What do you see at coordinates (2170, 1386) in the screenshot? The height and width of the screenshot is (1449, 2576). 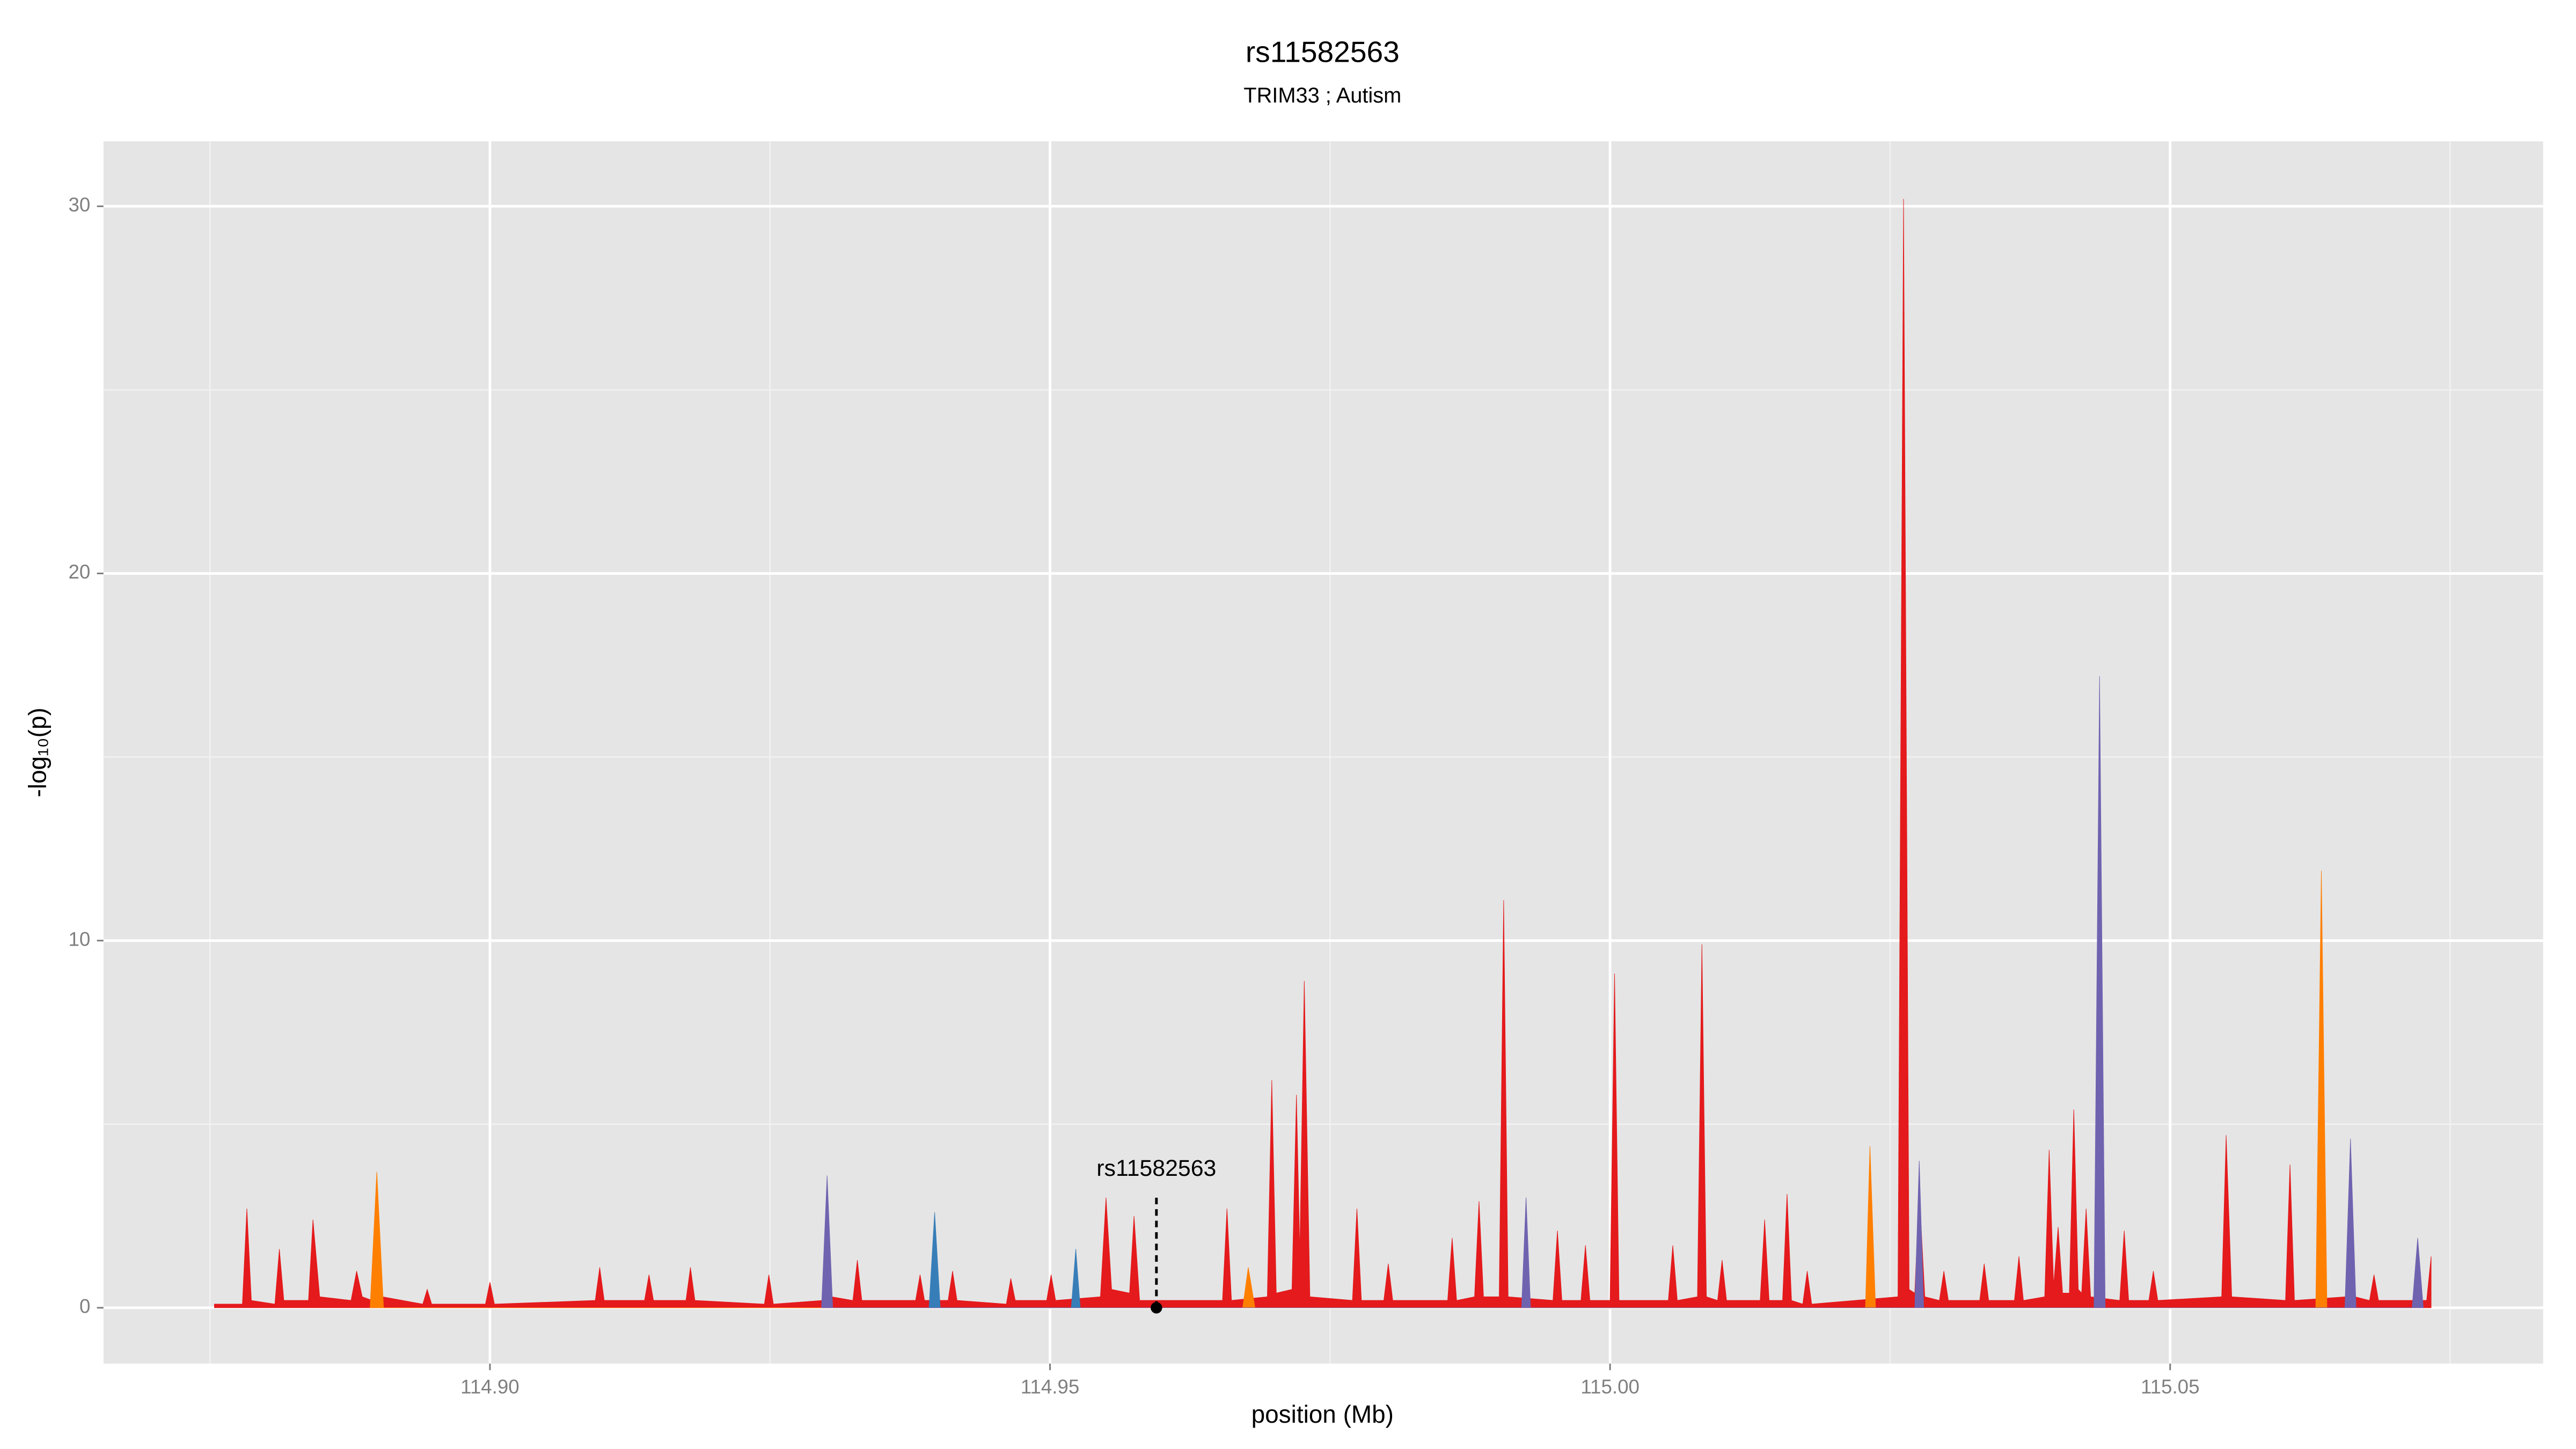 I see `x-tick-label: 115.05` at bounding box center [2170, 1386].